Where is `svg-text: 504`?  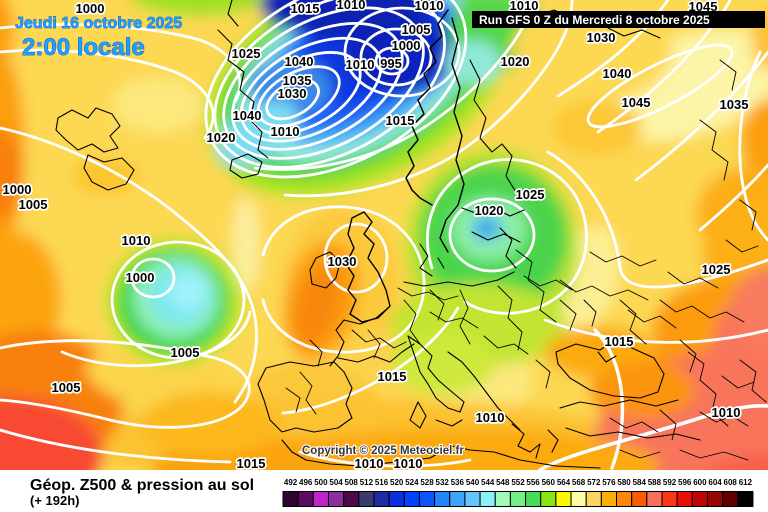
svg-text: 504 is located at coordinates (336, 482).